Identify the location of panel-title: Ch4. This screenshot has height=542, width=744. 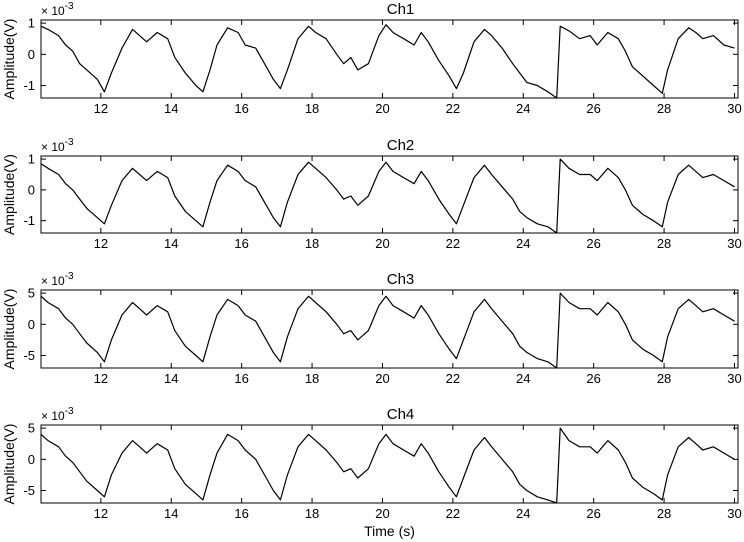
(401, 414).